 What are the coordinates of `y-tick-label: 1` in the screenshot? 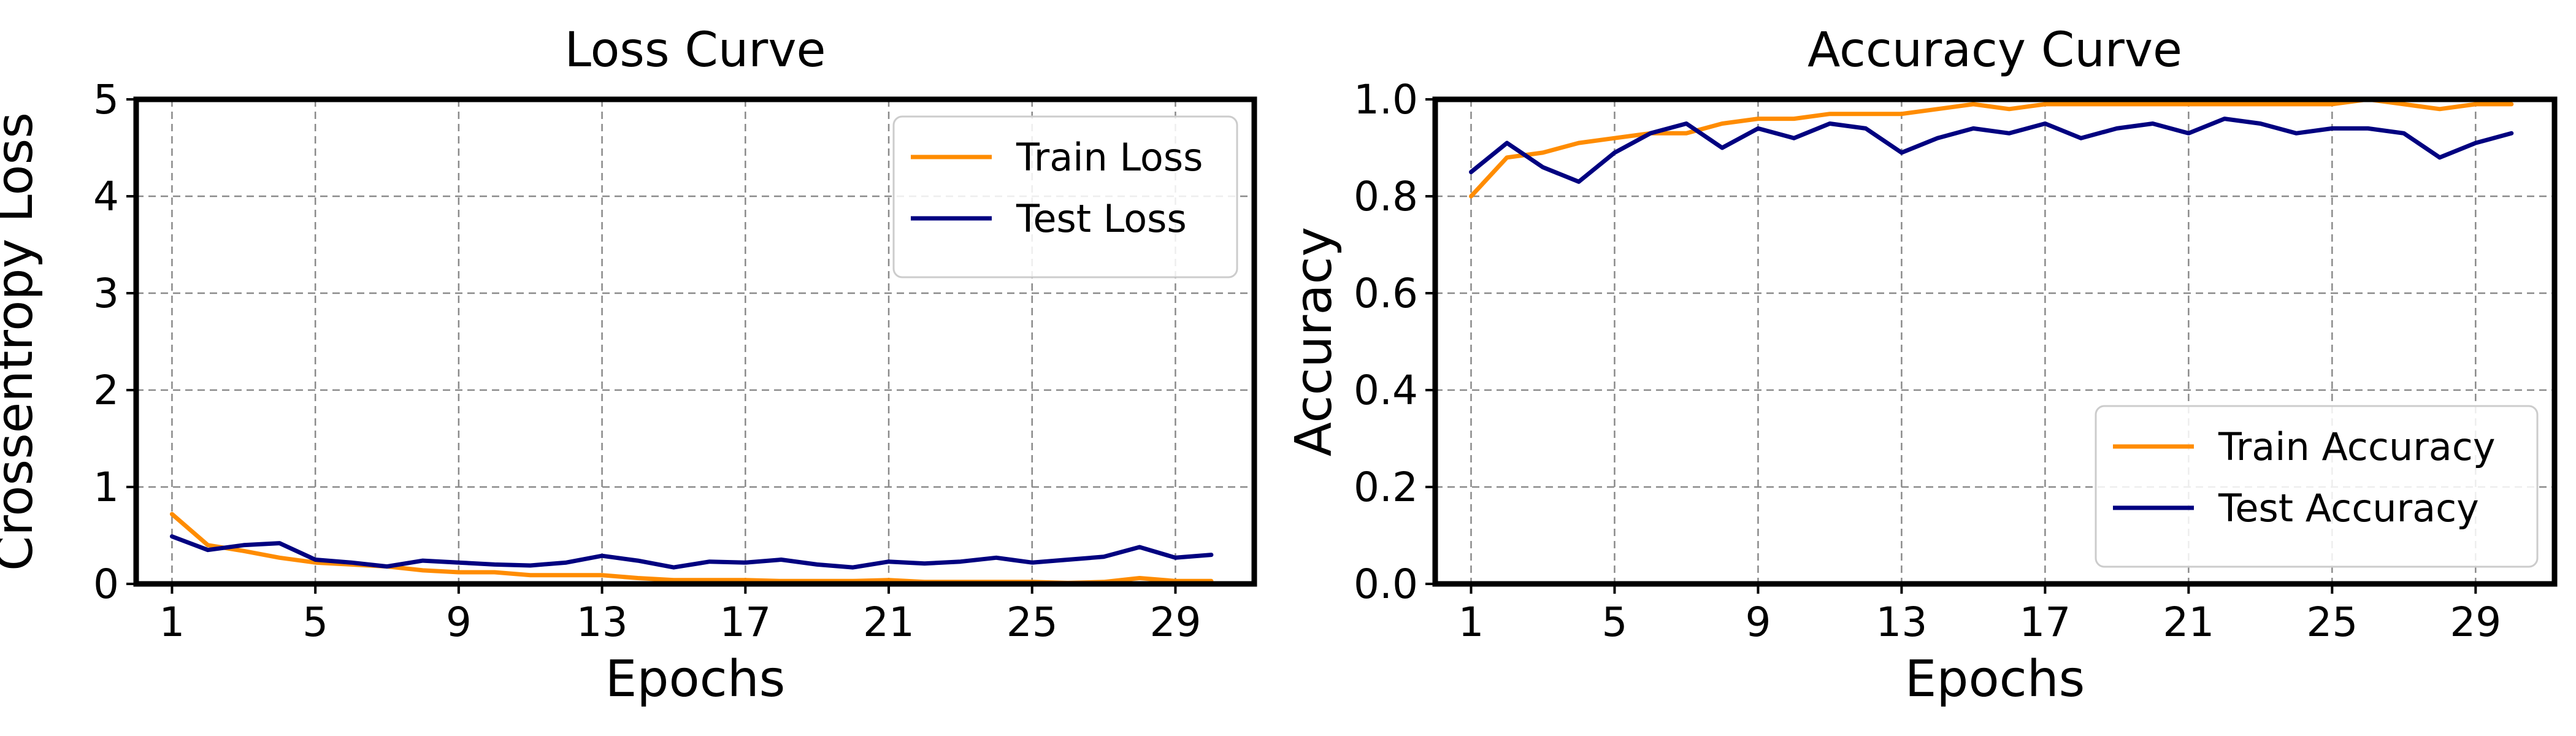 It's located at (106, 487).